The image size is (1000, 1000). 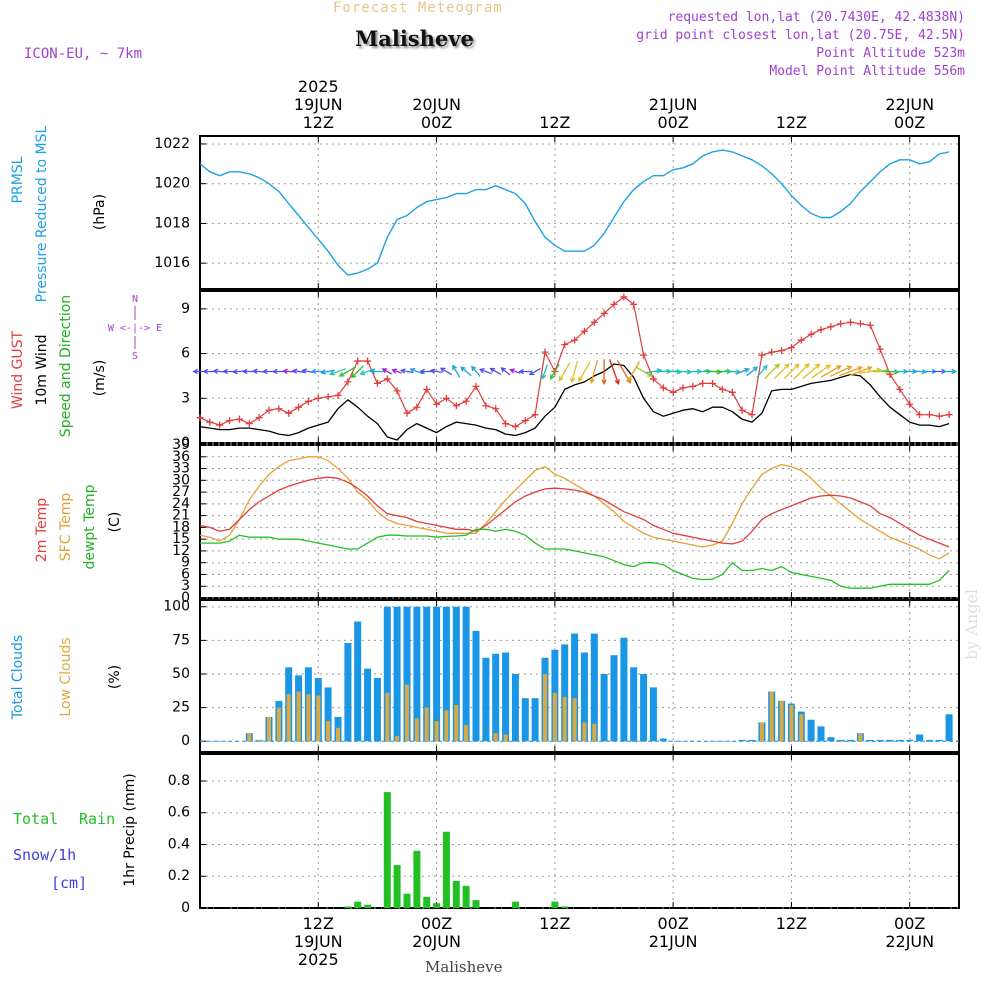 What do you see at coordinates (185, 563) in the screenshot?
I see `y-tick-label: 9` at bounding box center [185, 563].